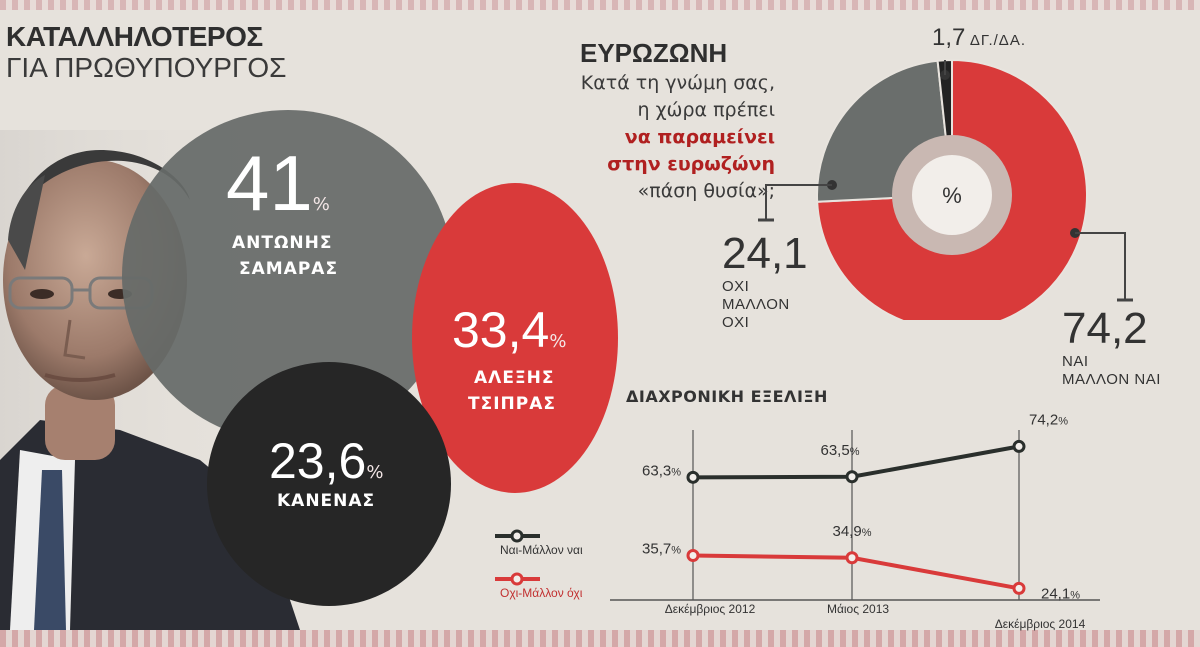 The image size is (1200, 647). I want to click on donut-center, so click(952, 195).